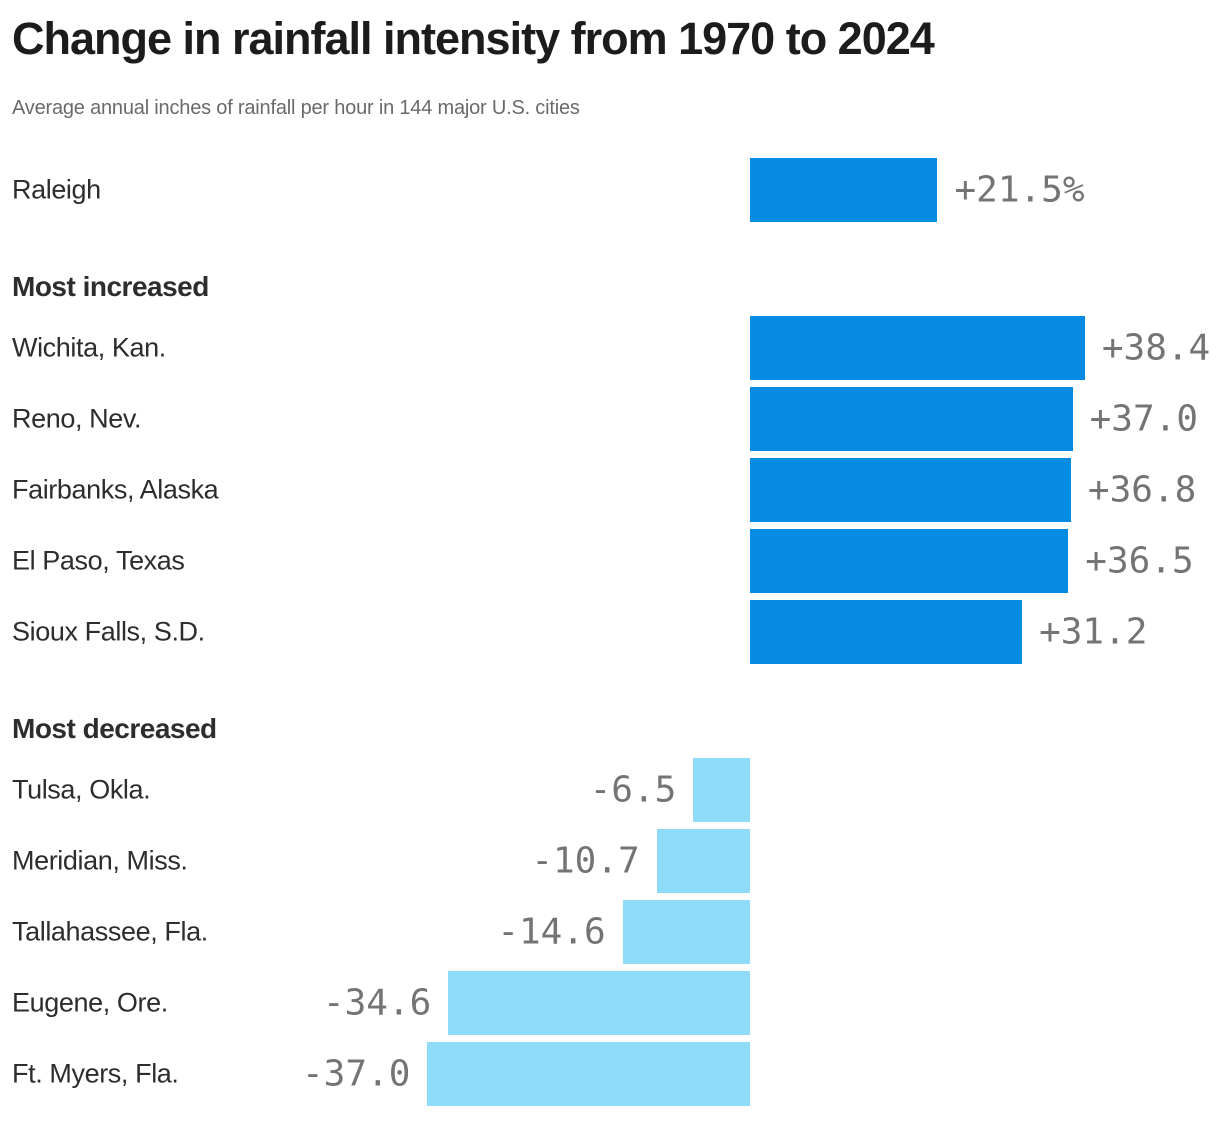  Describe the element at coordinates (98, 560) in the screenshot. I see `city-label: El Paso, Texas` at that location.